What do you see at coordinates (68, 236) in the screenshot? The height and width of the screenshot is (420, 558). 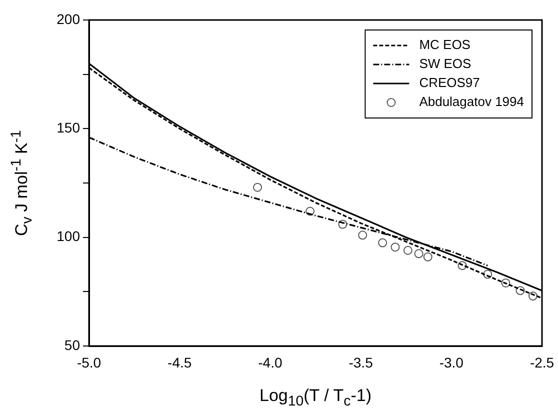 I see `y-tick-label: 100` at bounding box center [68, 236].